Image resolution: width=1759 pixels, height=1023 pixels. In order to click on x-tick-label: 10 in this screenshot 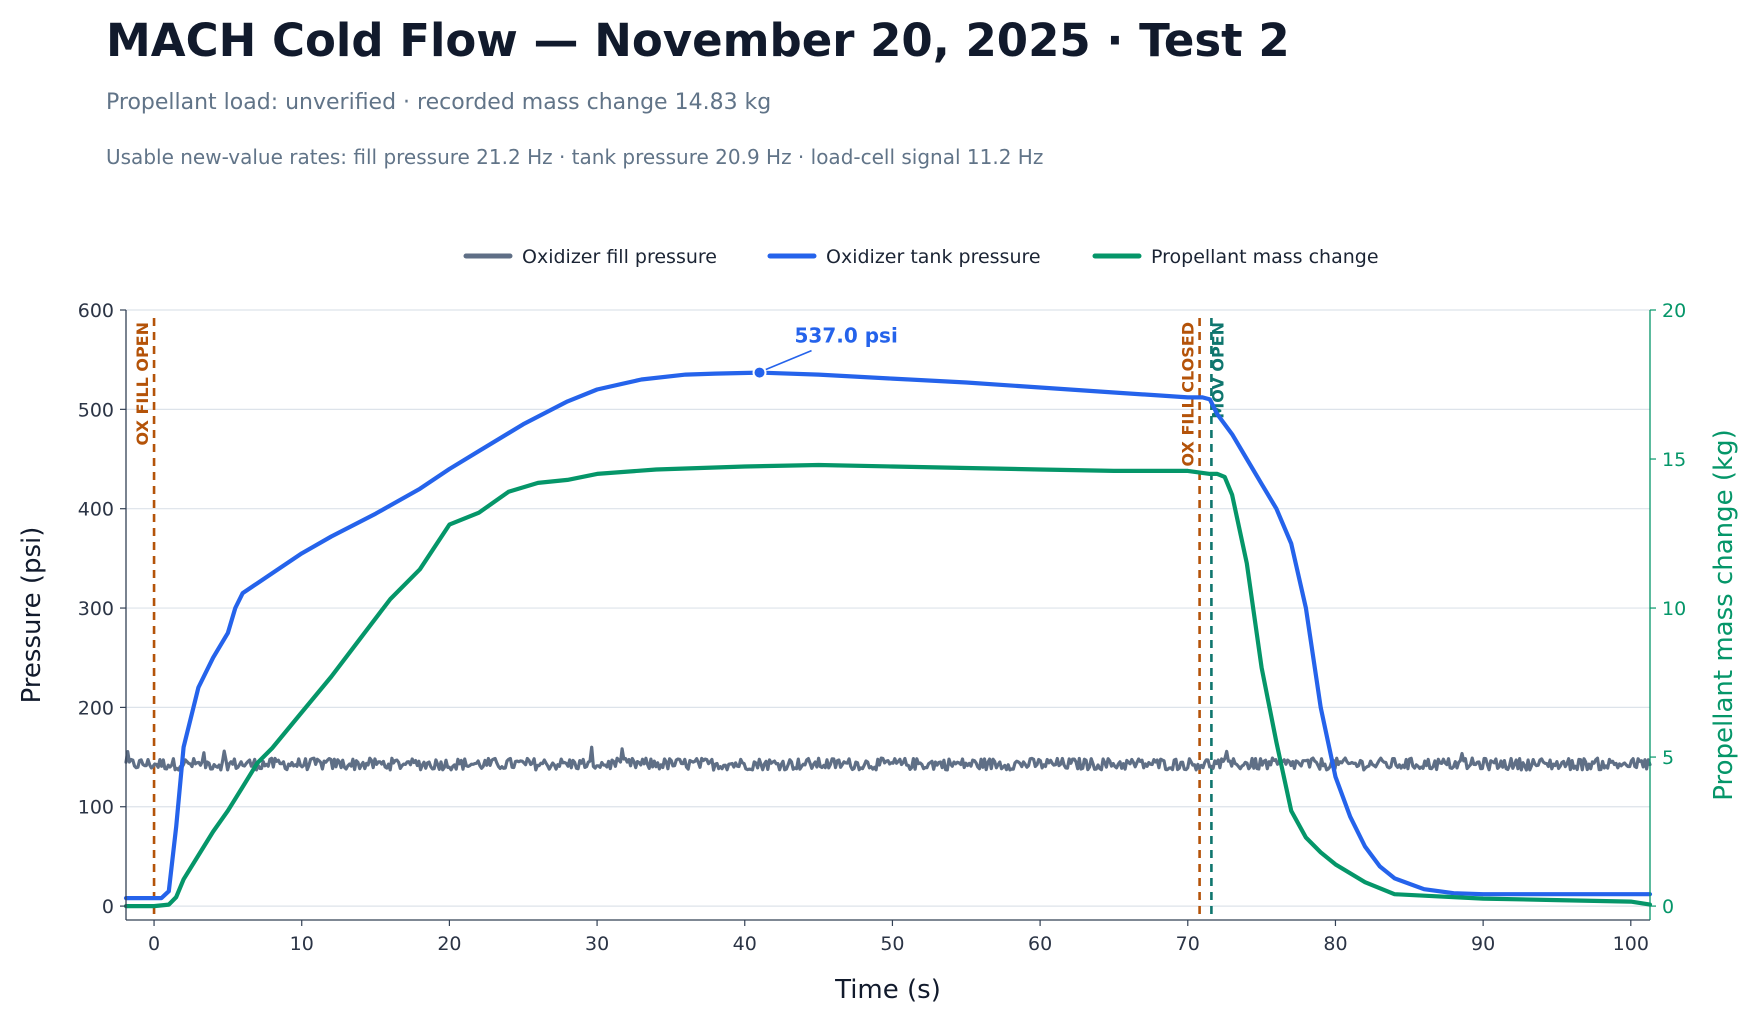, I will do `click(302, 944)`.